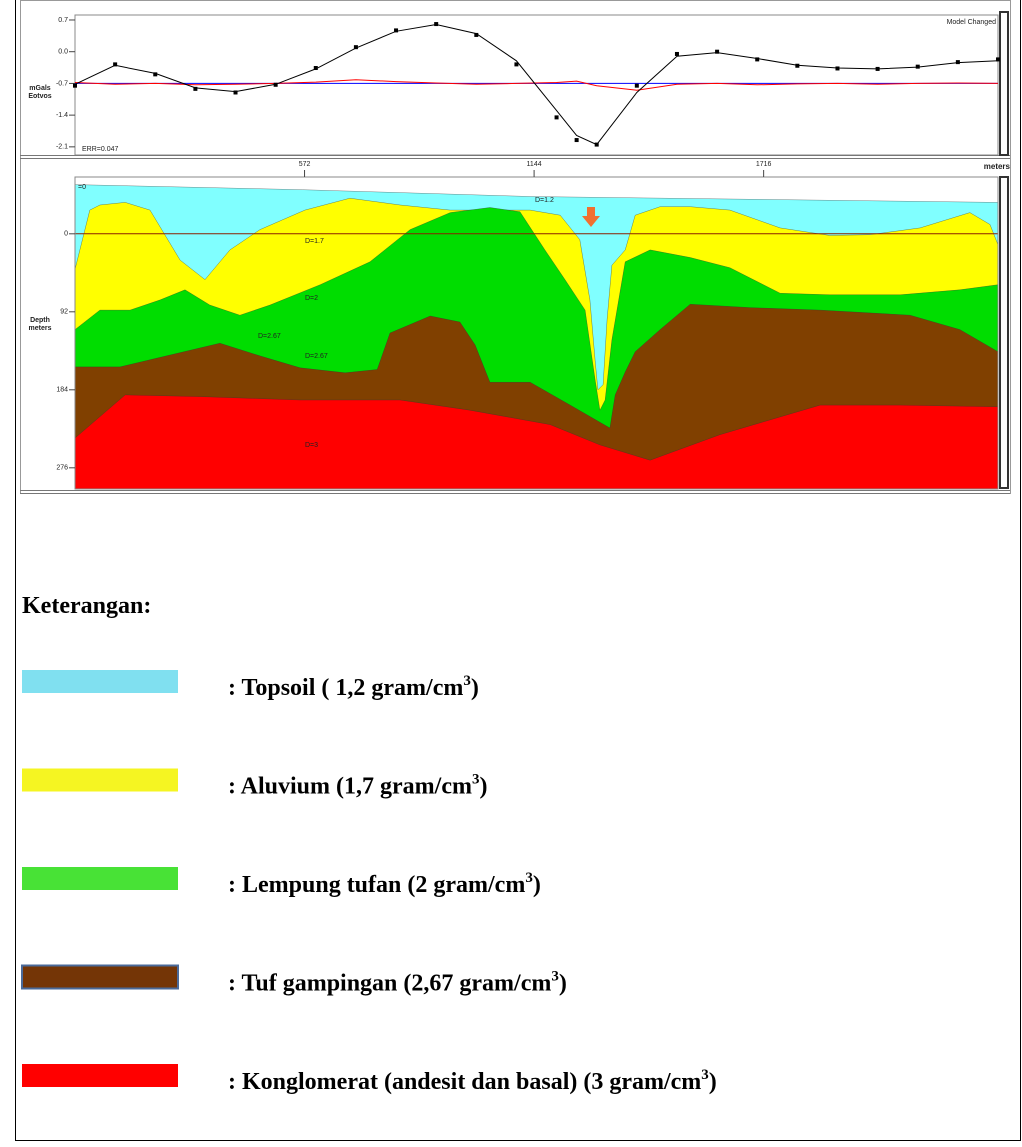 This screenshot has height=1147, width=1022. I want to click on x-tick-label: 1716, so click(764, 164).